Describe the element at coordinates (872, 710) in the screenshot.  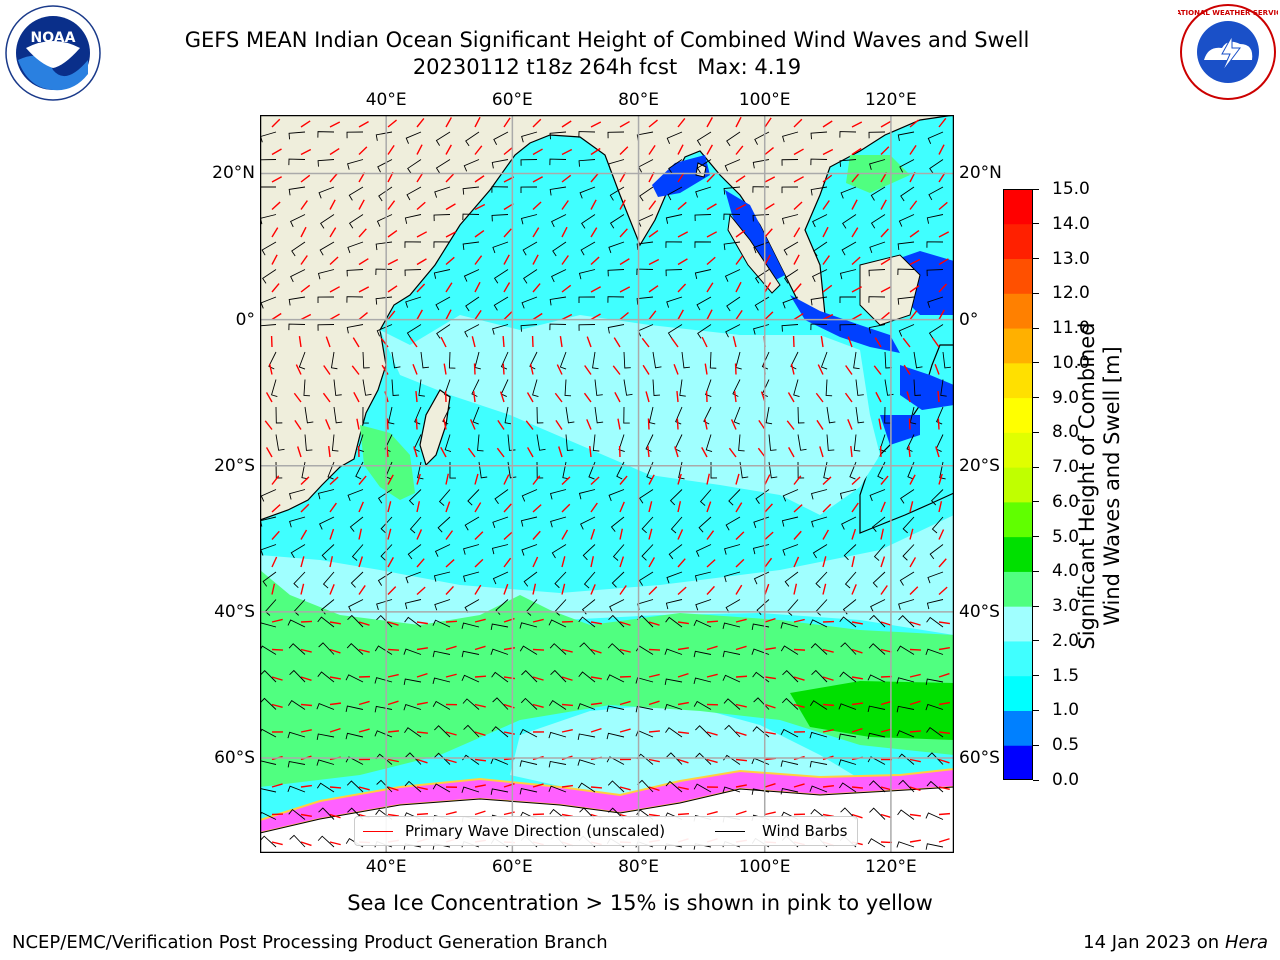
I see `zone-4-5m` at that location.